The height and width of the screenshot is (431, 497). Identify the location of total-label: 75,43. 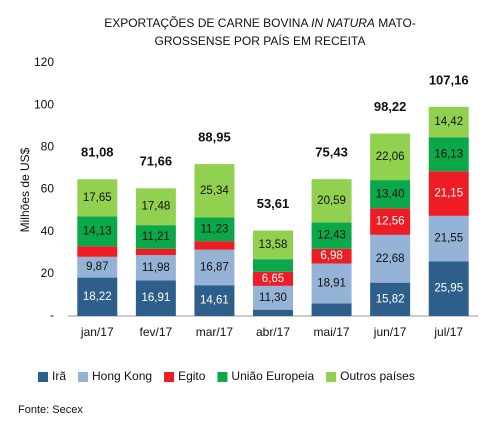
(331, 152).